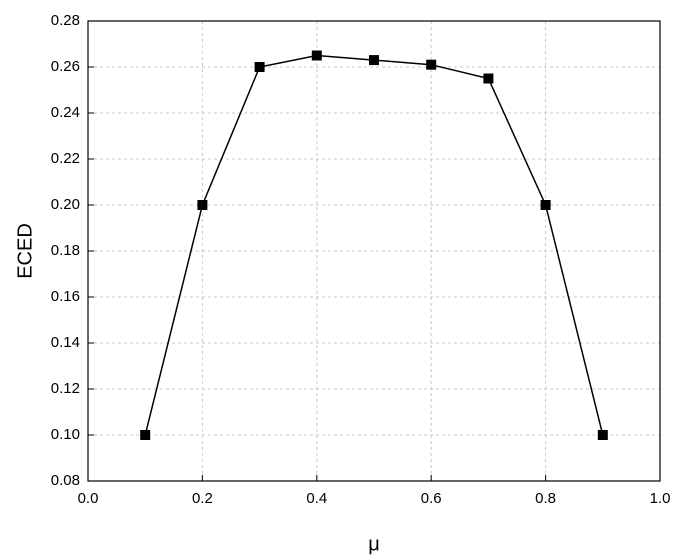 The image size is (685, 559). What do you see at coordinates (65, 20) in the screenshot?
I see `y-tick-label: 0.28` at bounding box center [65, 20].